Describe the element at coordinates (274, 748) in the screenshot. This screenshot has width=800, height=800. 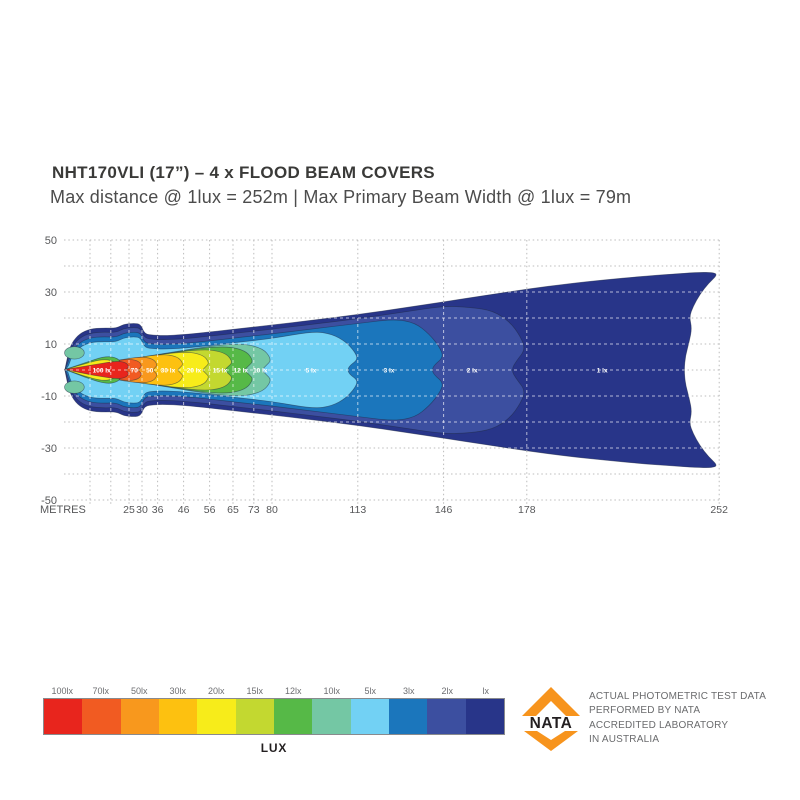
I see `legend-caption: LUX` at that location.